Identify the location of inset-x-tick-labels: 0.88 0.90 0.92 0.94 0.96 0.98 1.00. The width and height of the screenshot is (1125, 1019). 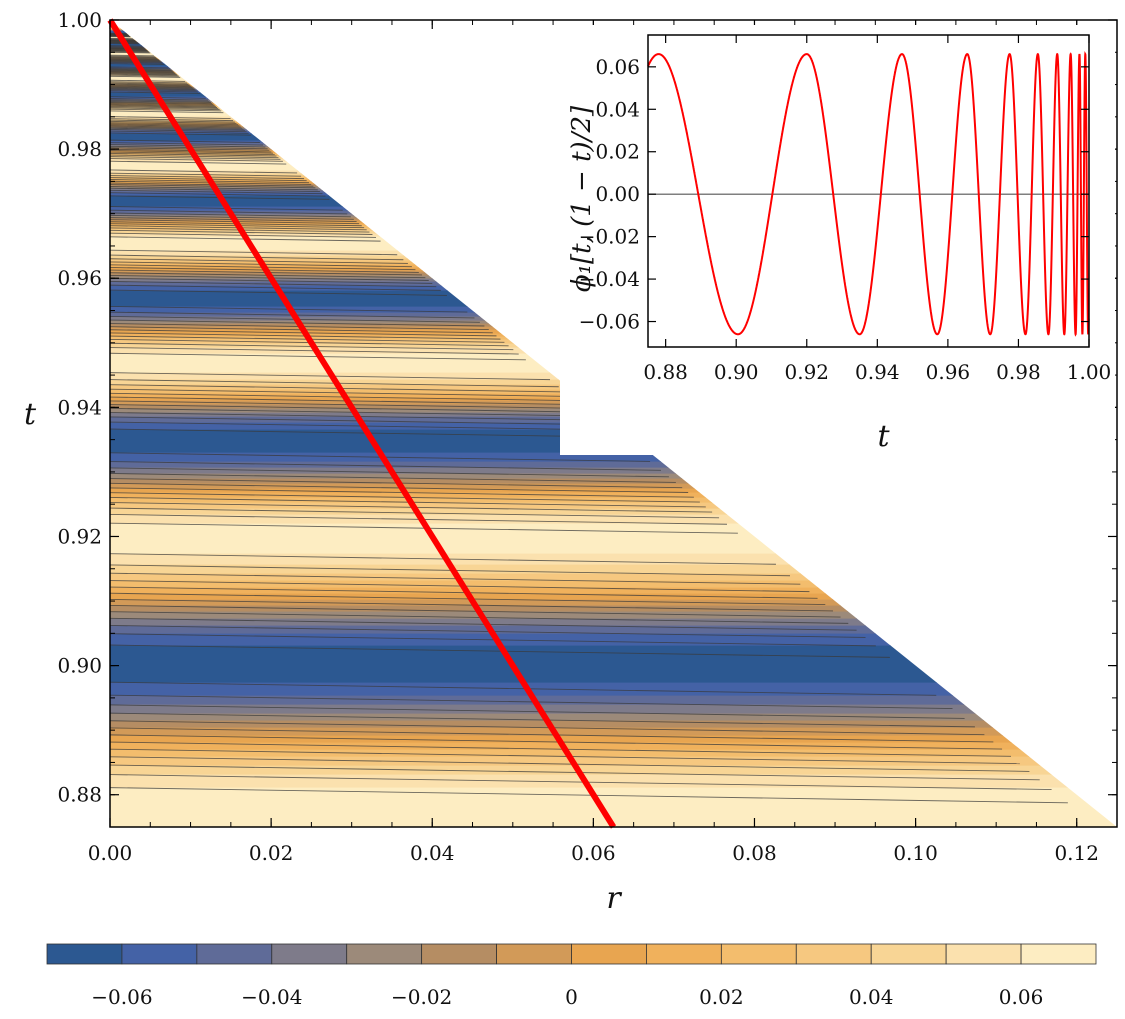
(877, 372).